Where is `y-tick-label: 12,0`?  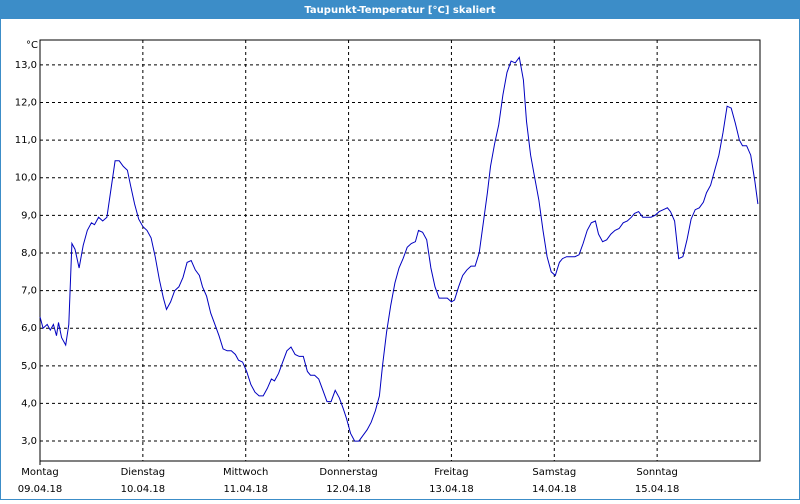 y-tick-label: 12,0 is located at coordinates (26, 102).